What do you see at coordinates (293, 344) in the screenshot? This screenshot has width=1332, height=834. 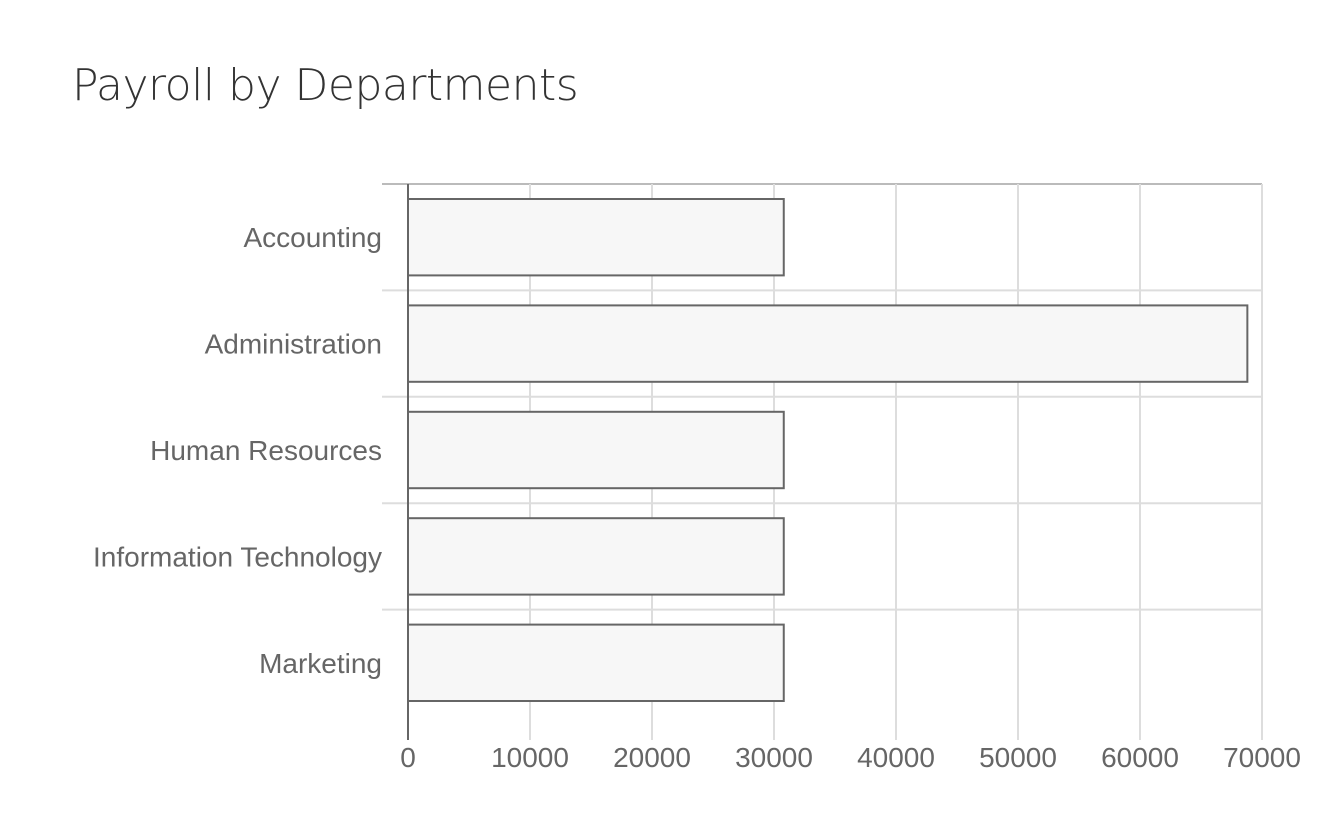 I see `y-category-label: Administration` at bounding box center [293, 344].